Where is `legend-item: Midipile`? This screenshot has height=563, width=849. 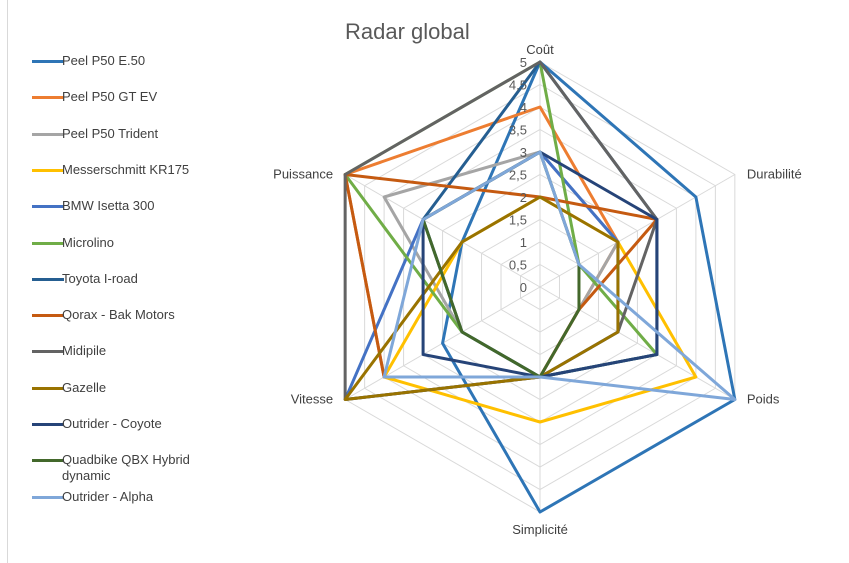 legend-item: Midipile is located at coordinates (84, 351).